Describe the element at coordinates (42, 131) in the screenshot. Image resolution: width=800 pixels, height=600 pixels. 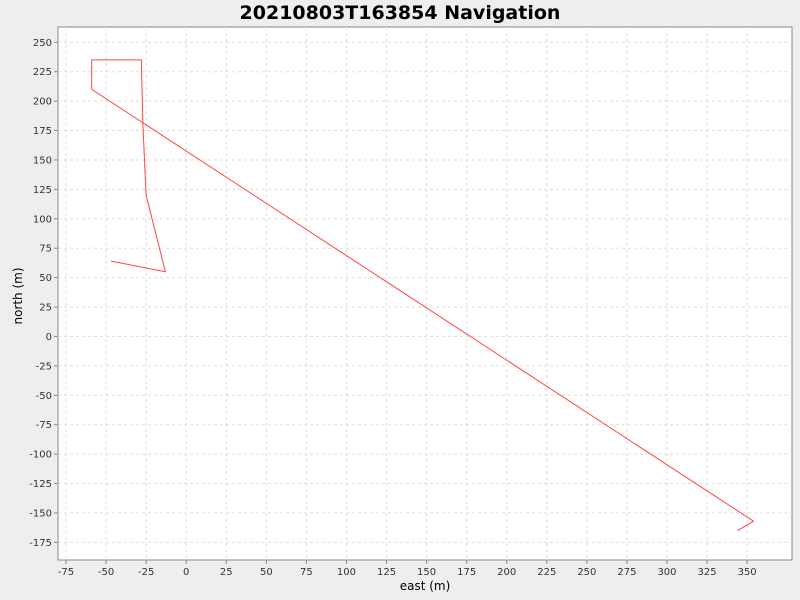
I see `y-tick-label: 175` at that location.